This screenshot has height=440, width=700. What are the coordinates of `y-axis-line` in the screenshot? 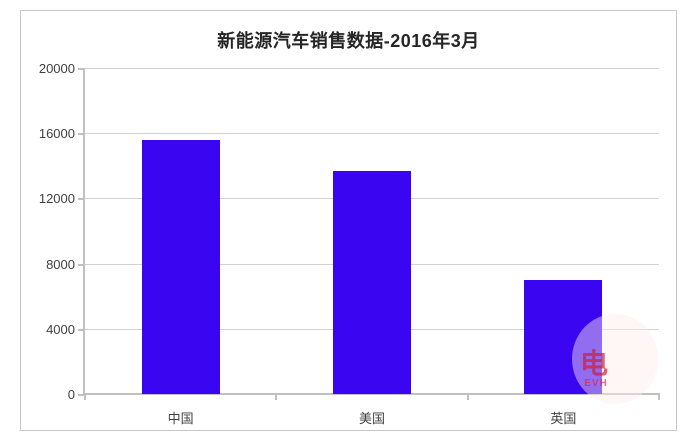 It's located at (84, 231).